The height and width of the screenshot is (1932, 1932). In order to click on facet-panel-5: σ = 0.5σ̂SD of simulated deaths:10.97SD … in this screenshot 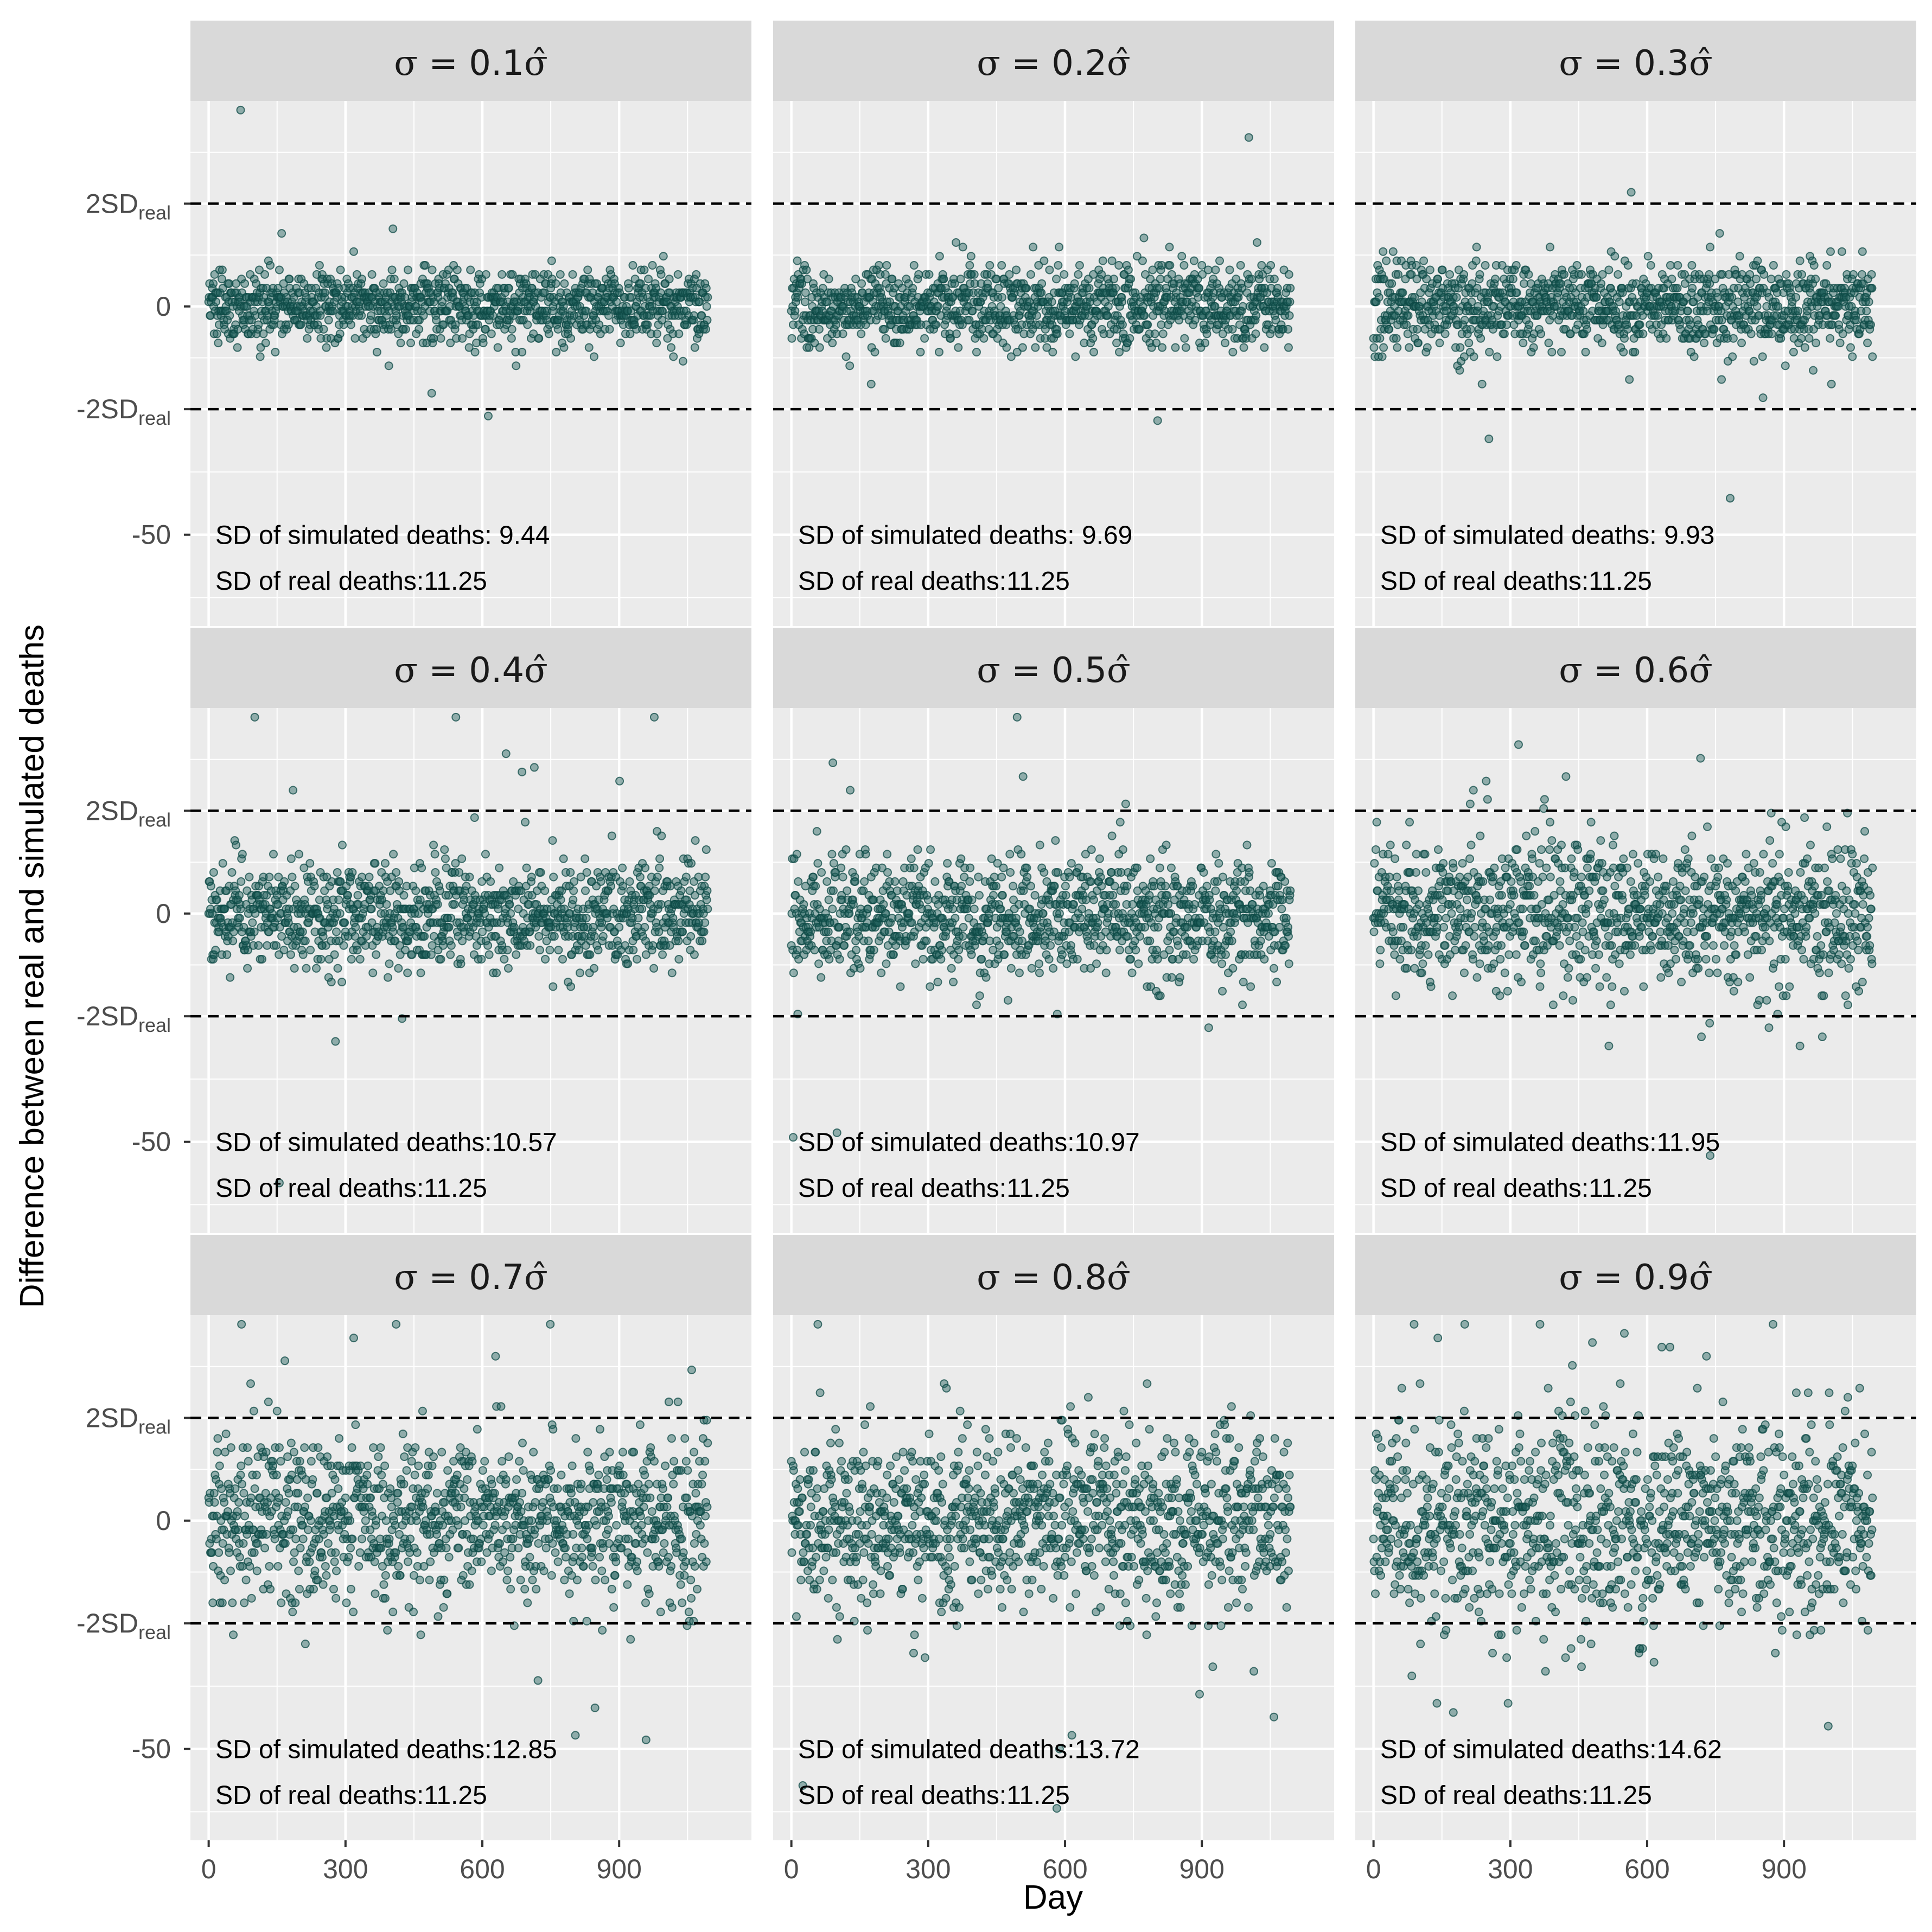, I will do `click(1053, 930)`.